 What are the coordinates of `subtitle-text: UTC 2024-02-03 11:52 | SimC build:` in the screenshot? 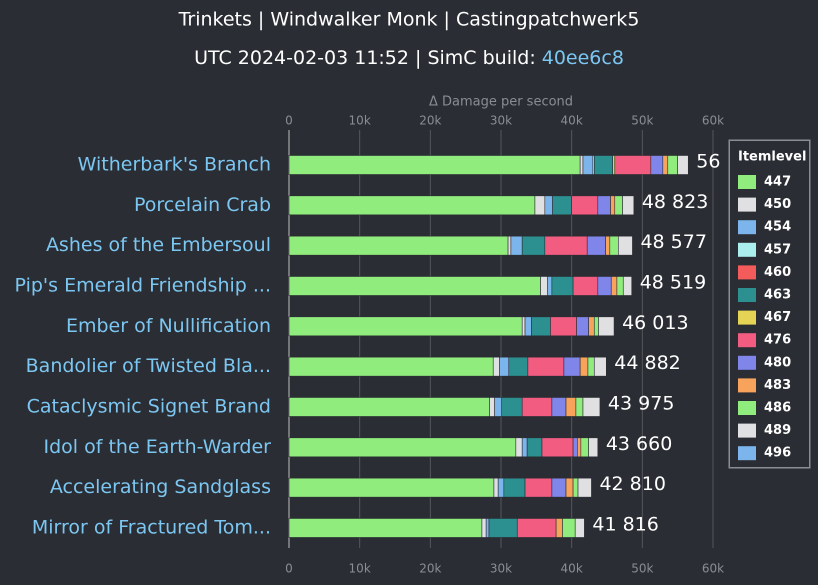 It's located at (365, 58).